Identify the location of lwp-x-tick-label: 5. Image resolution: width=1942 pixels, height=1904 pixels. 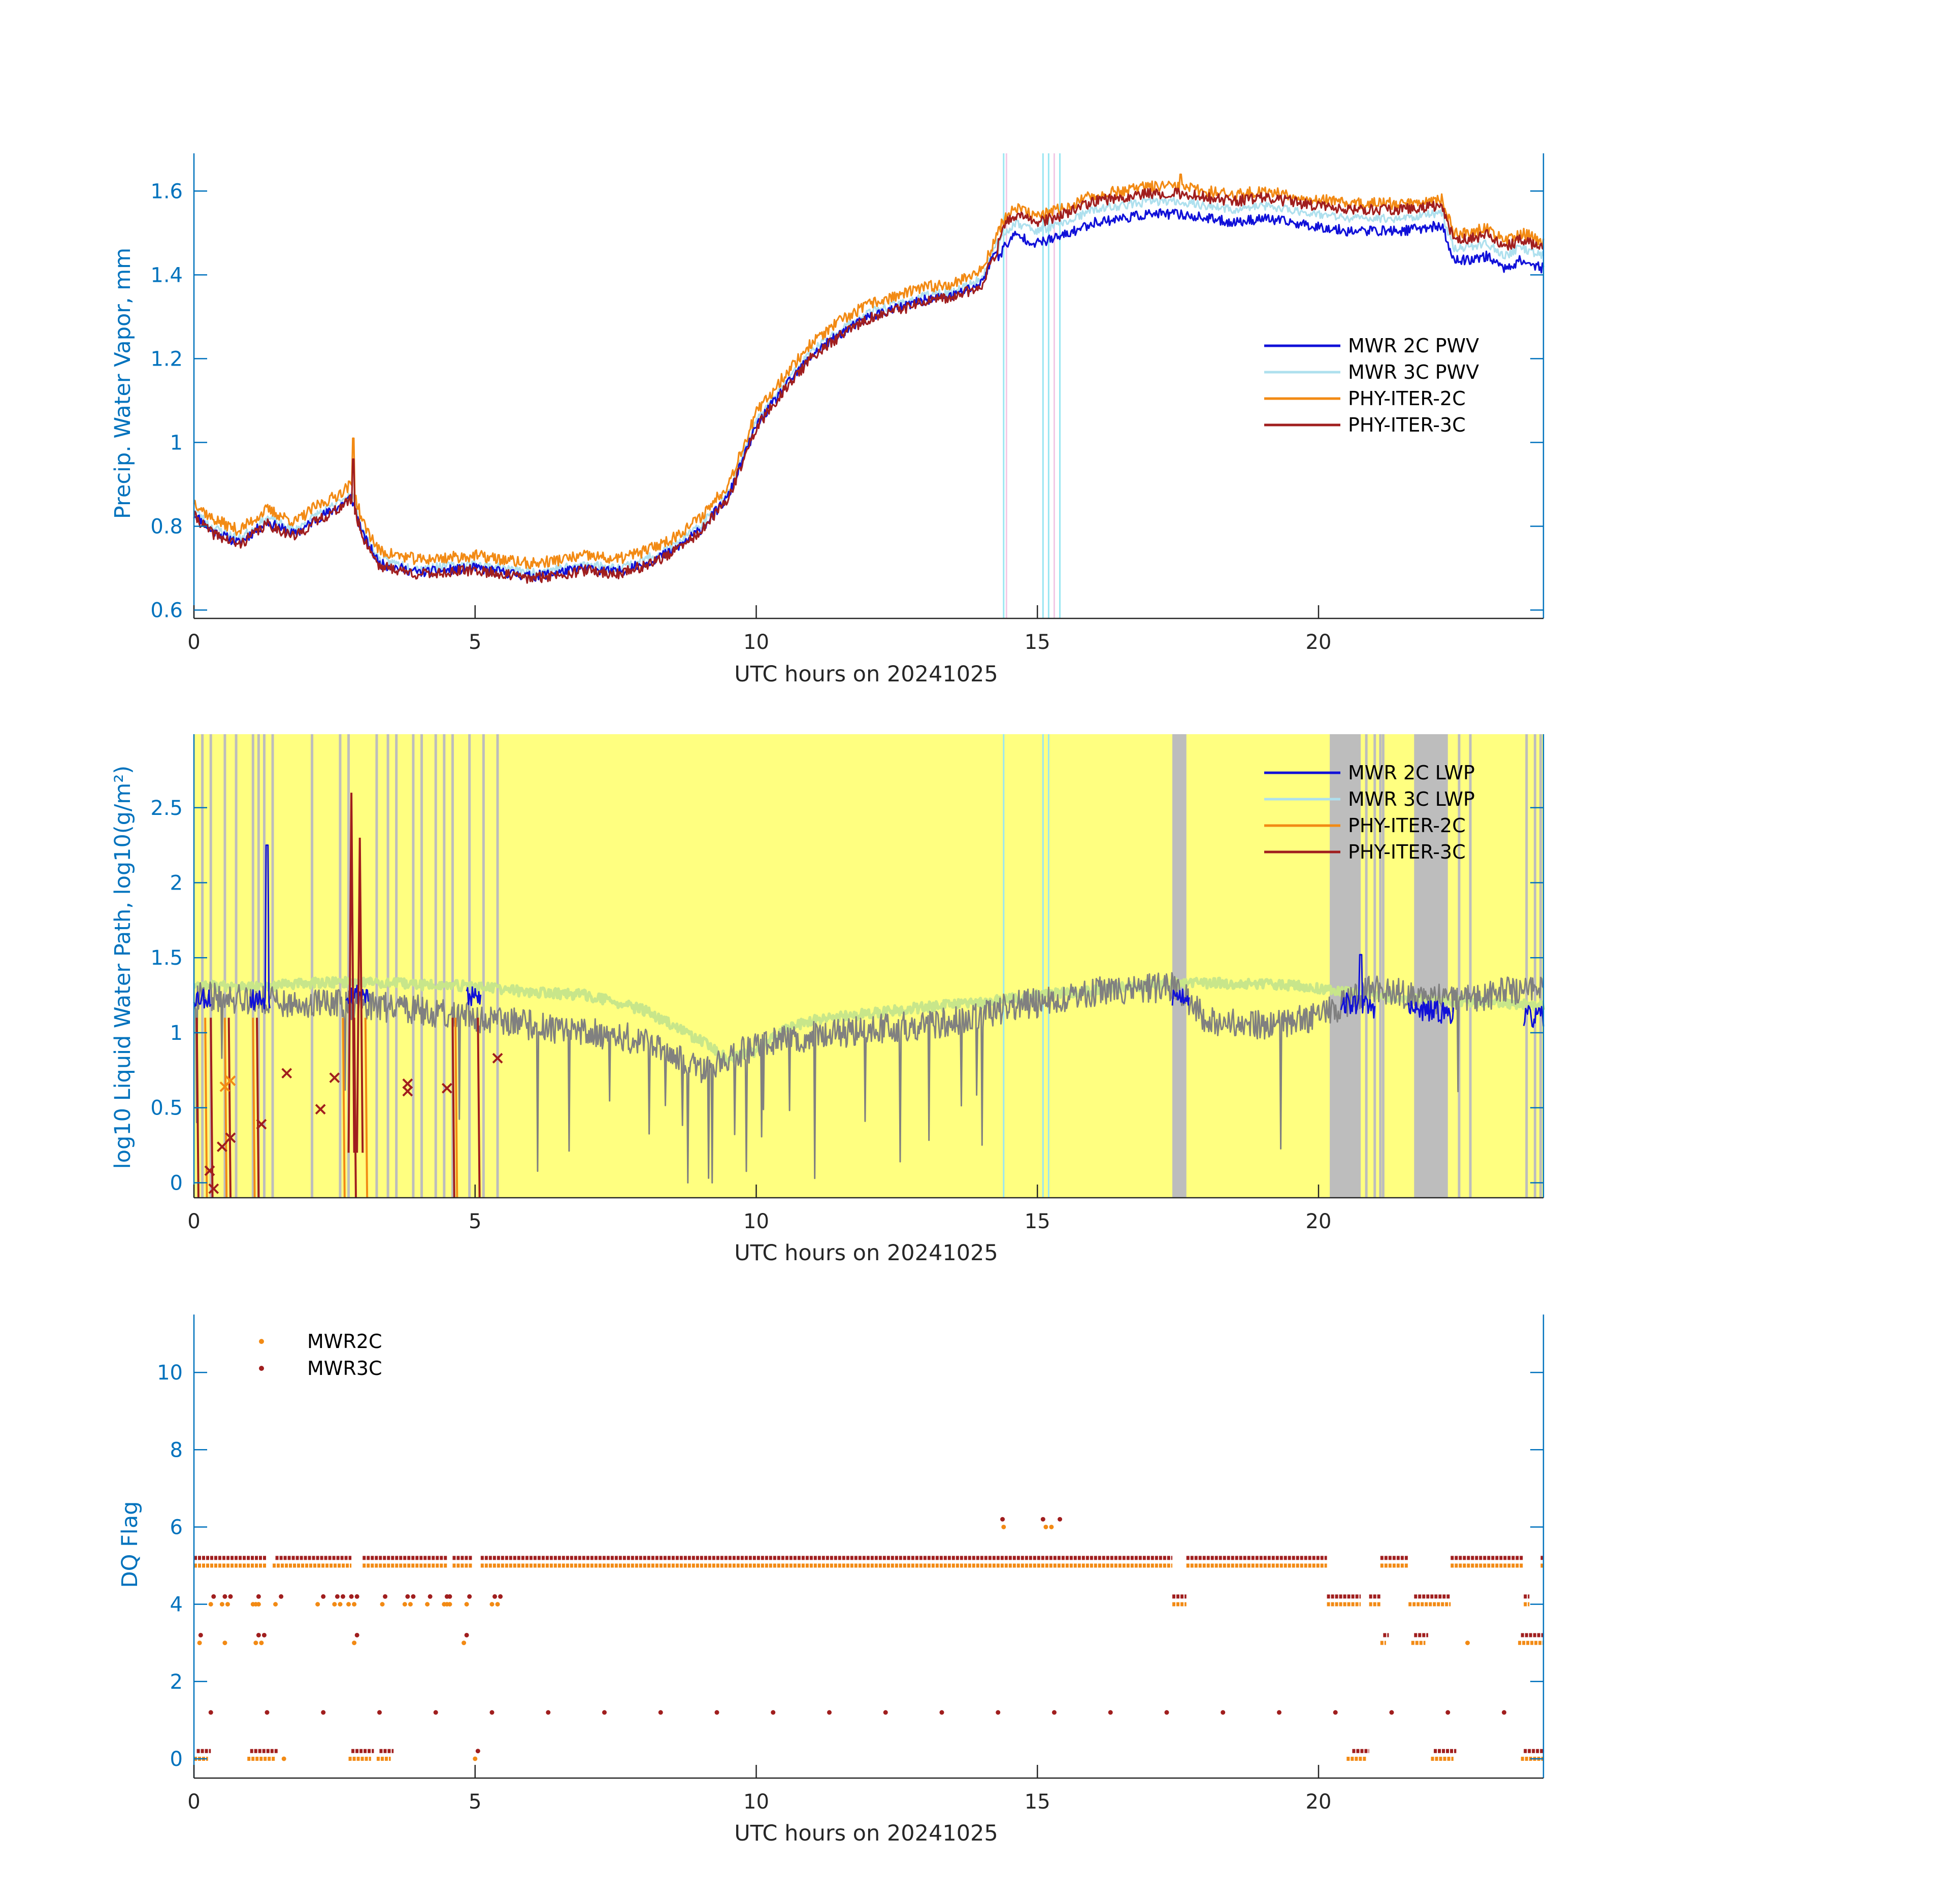
(475, 1222).